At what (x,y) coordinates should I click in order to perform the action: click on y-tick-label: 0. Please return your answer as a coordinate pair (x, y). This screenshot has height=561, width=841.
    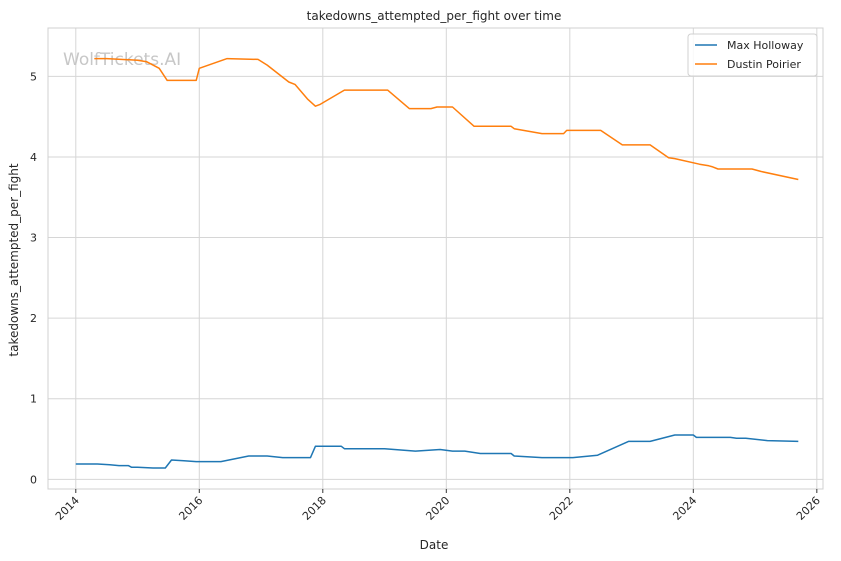
    Looking at the image, I should click on (33, 479).